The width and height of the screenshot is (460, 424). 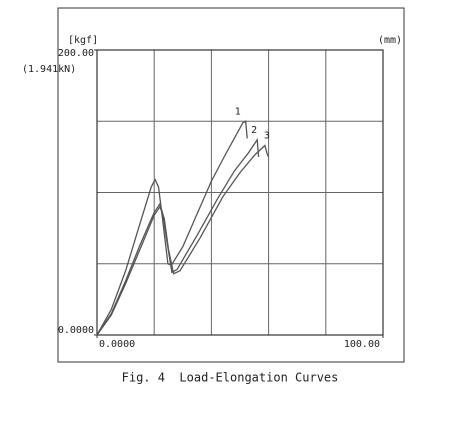 What do you see at coordinates (49, 69) in the screenshot?
I see `y-alt-label: (1.941kN)` at bounding box center [49, 69].